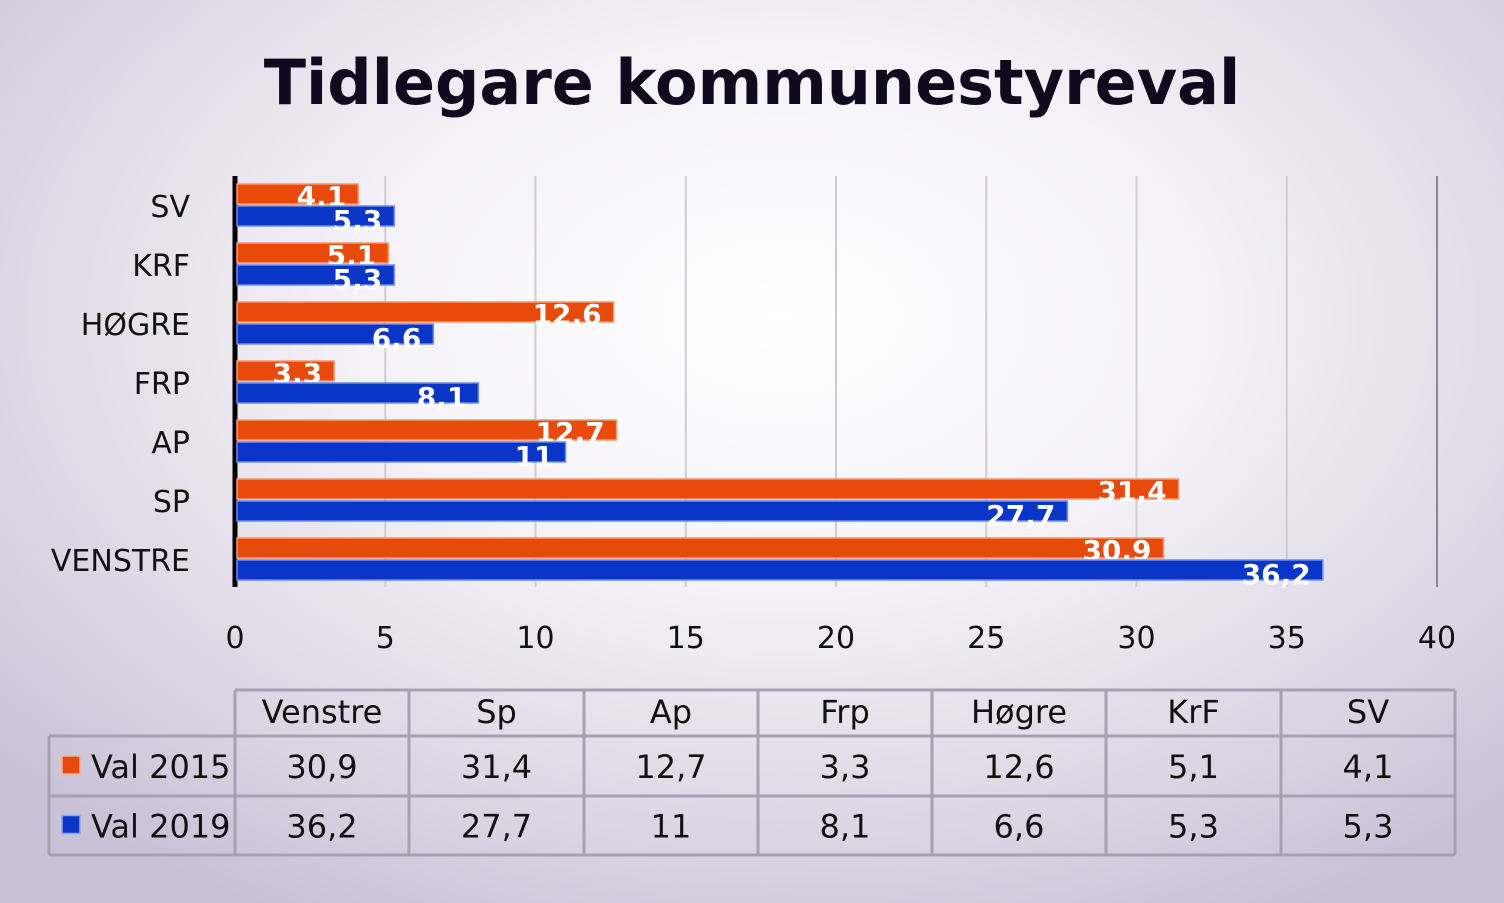 The height and width of the screenshot is (903, 1504). I want to click on data-label: 12,6, so click(567, 314).